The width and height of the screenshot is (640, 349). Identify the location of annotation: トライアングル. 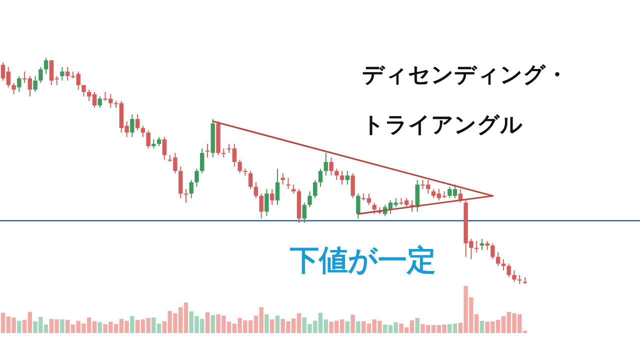
(442, 125).